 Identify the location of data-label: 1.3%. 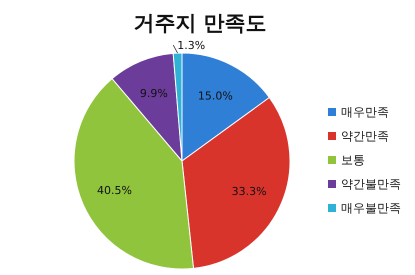
(191, 45).